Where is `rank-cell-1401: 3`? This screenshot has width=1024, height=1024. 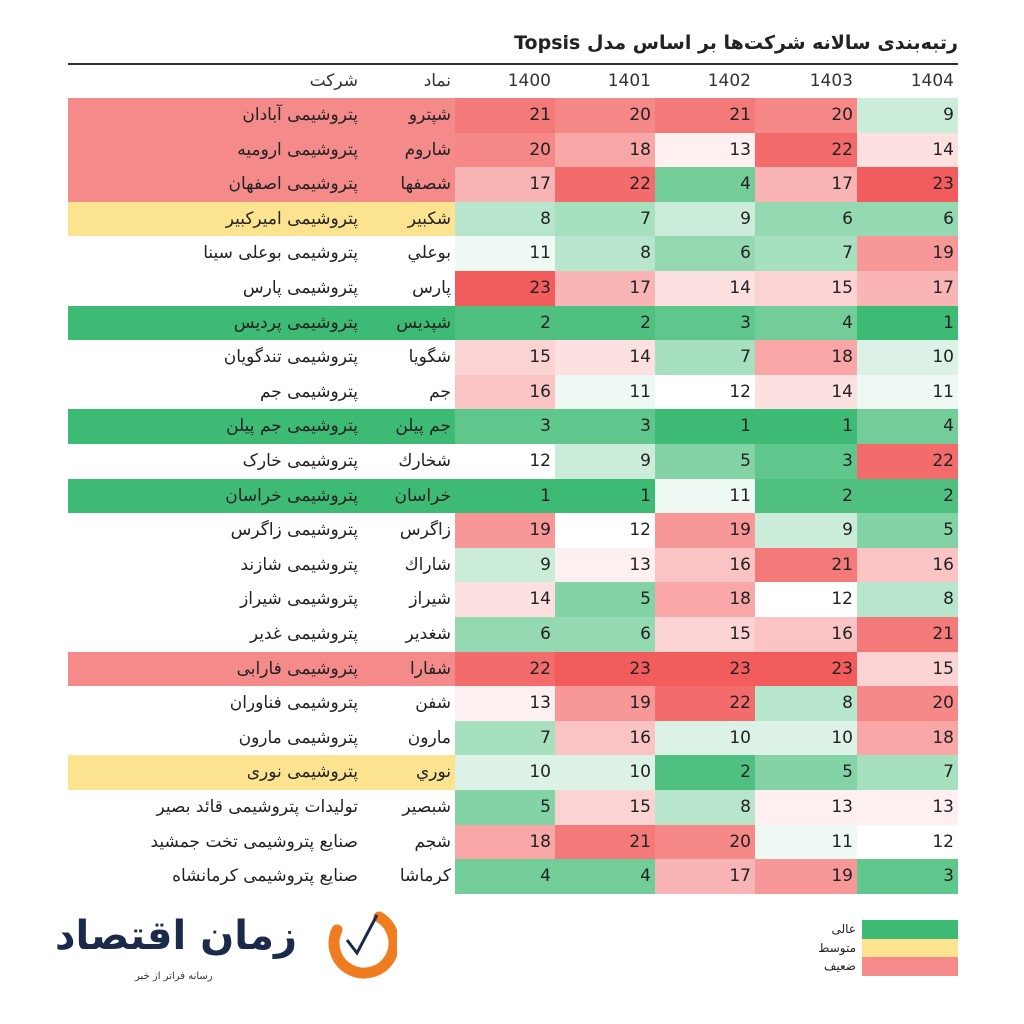
rank-cell-1401: 3 is located at coordinates (605, 426).